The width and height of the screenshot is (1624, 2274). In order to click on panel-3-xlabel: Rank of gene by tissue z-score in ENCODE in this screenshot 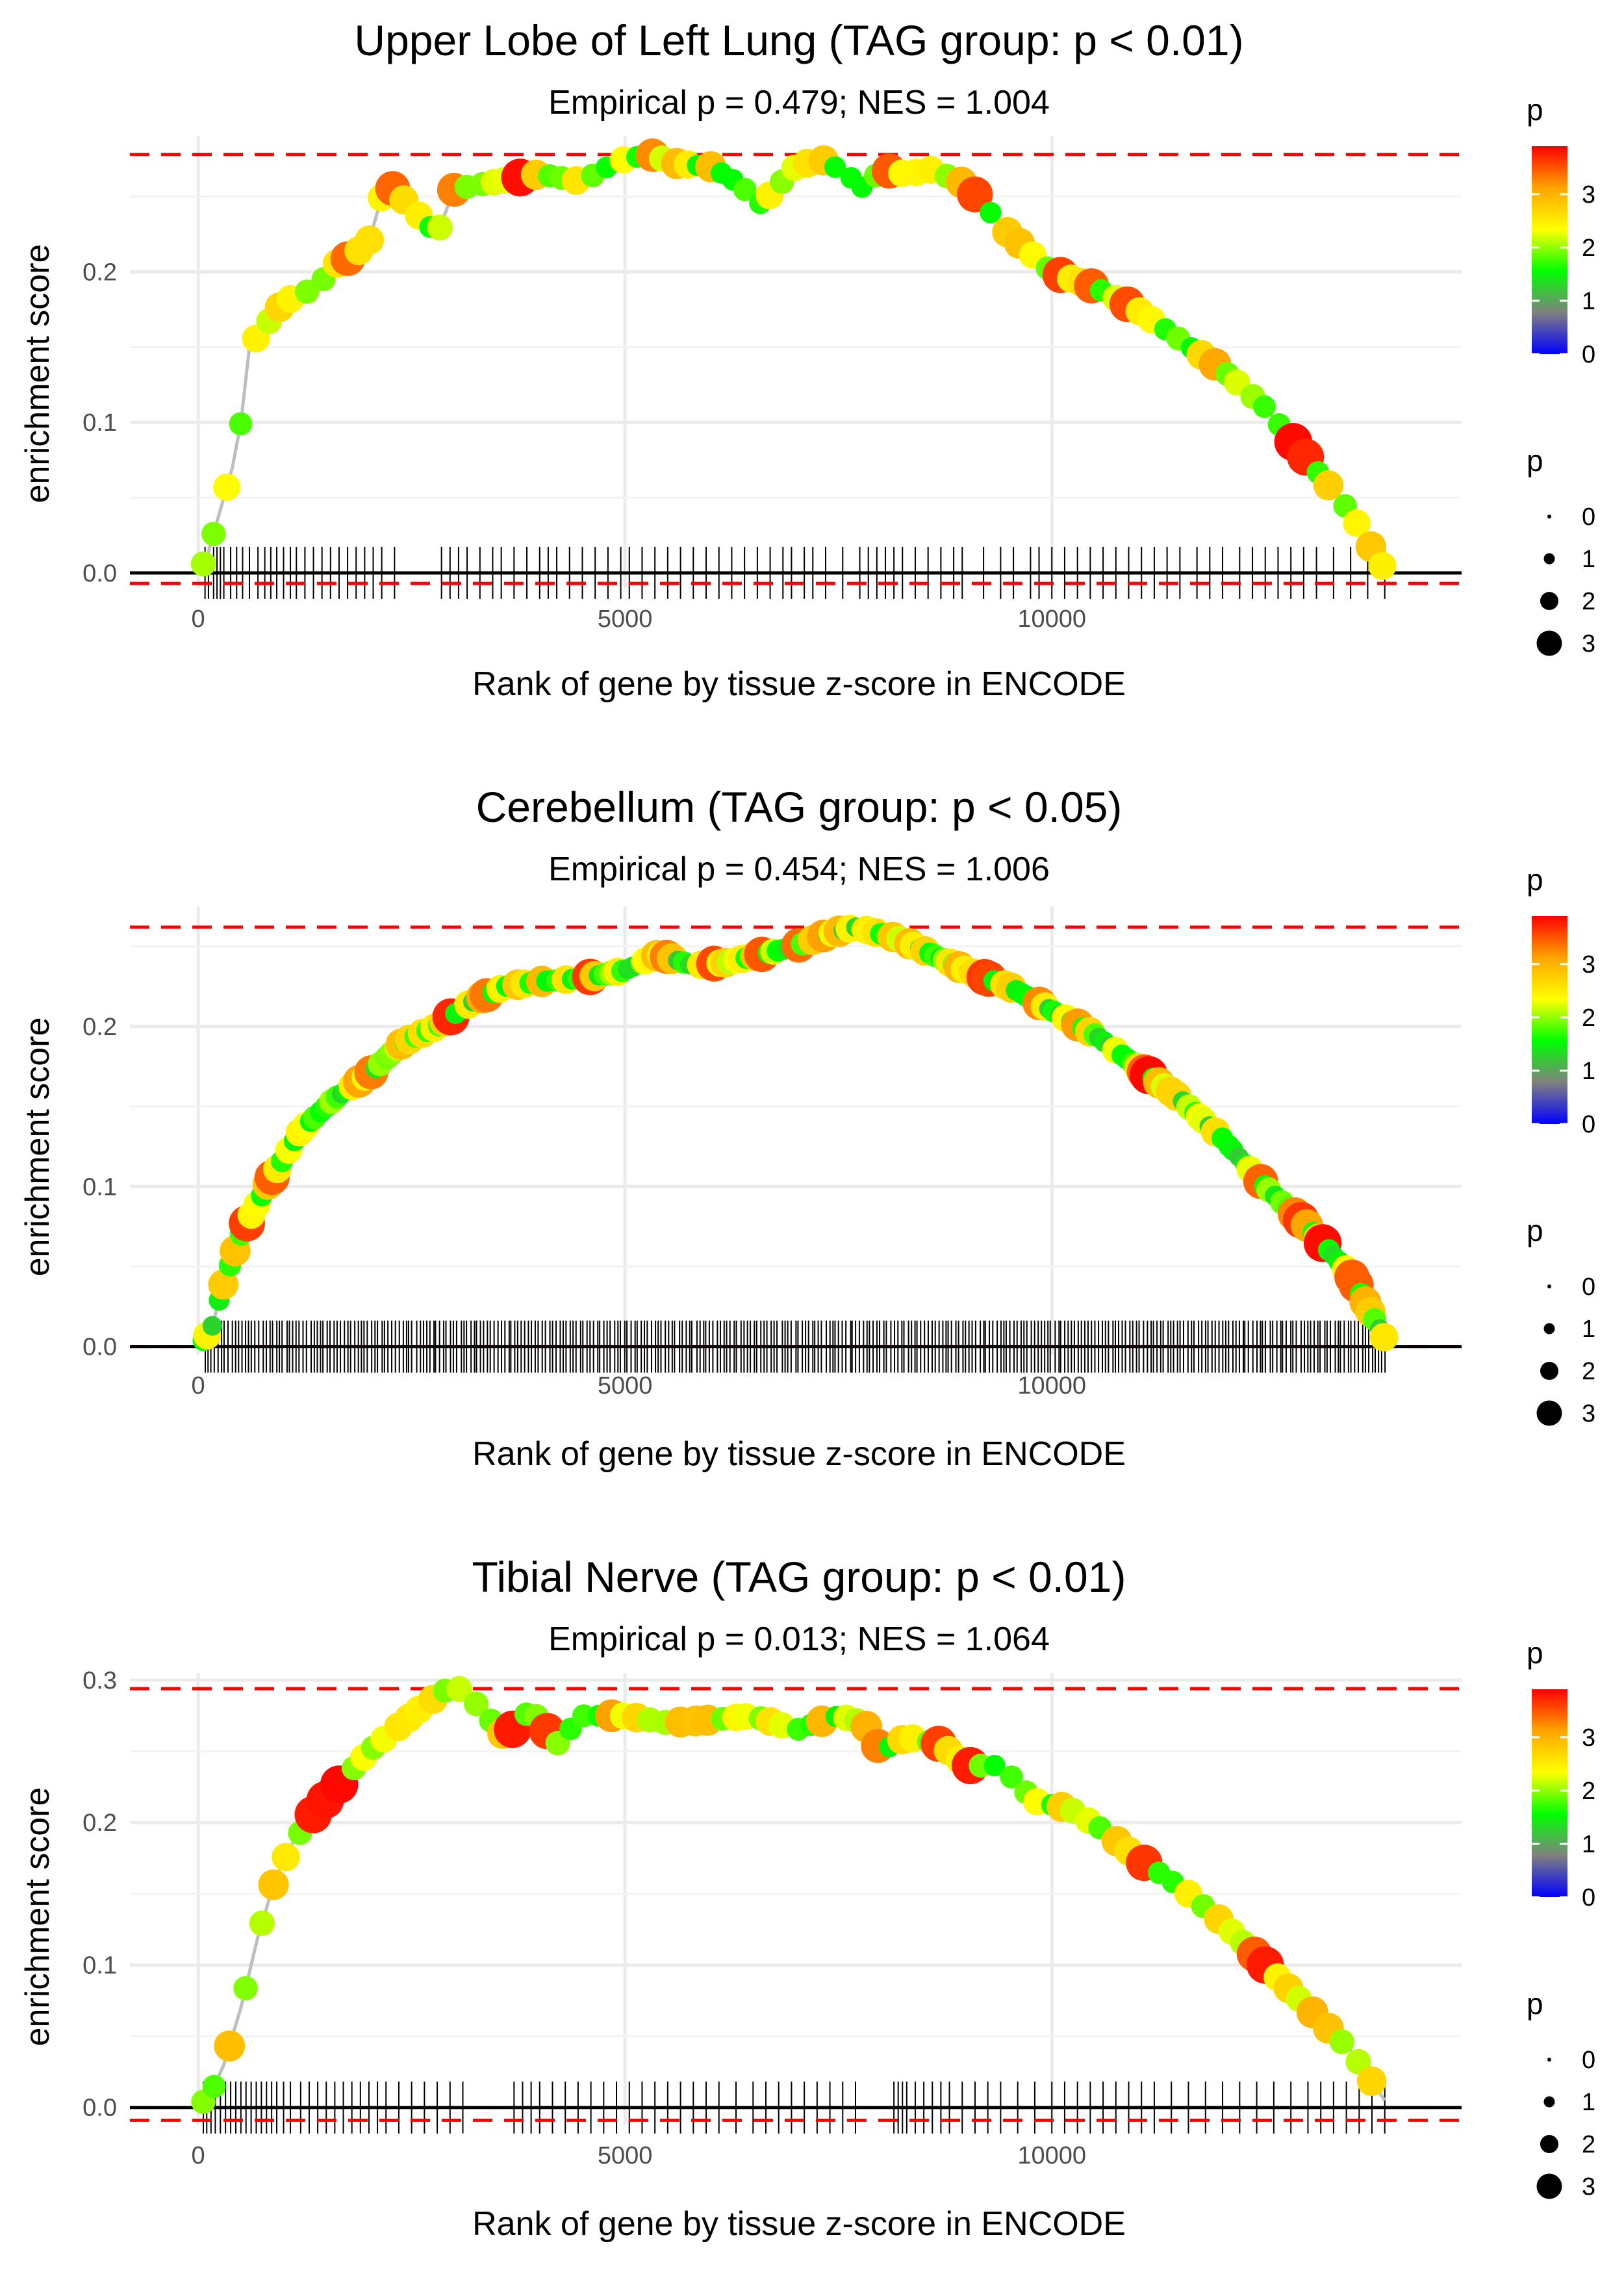, I will do `click(799, 2224)`.